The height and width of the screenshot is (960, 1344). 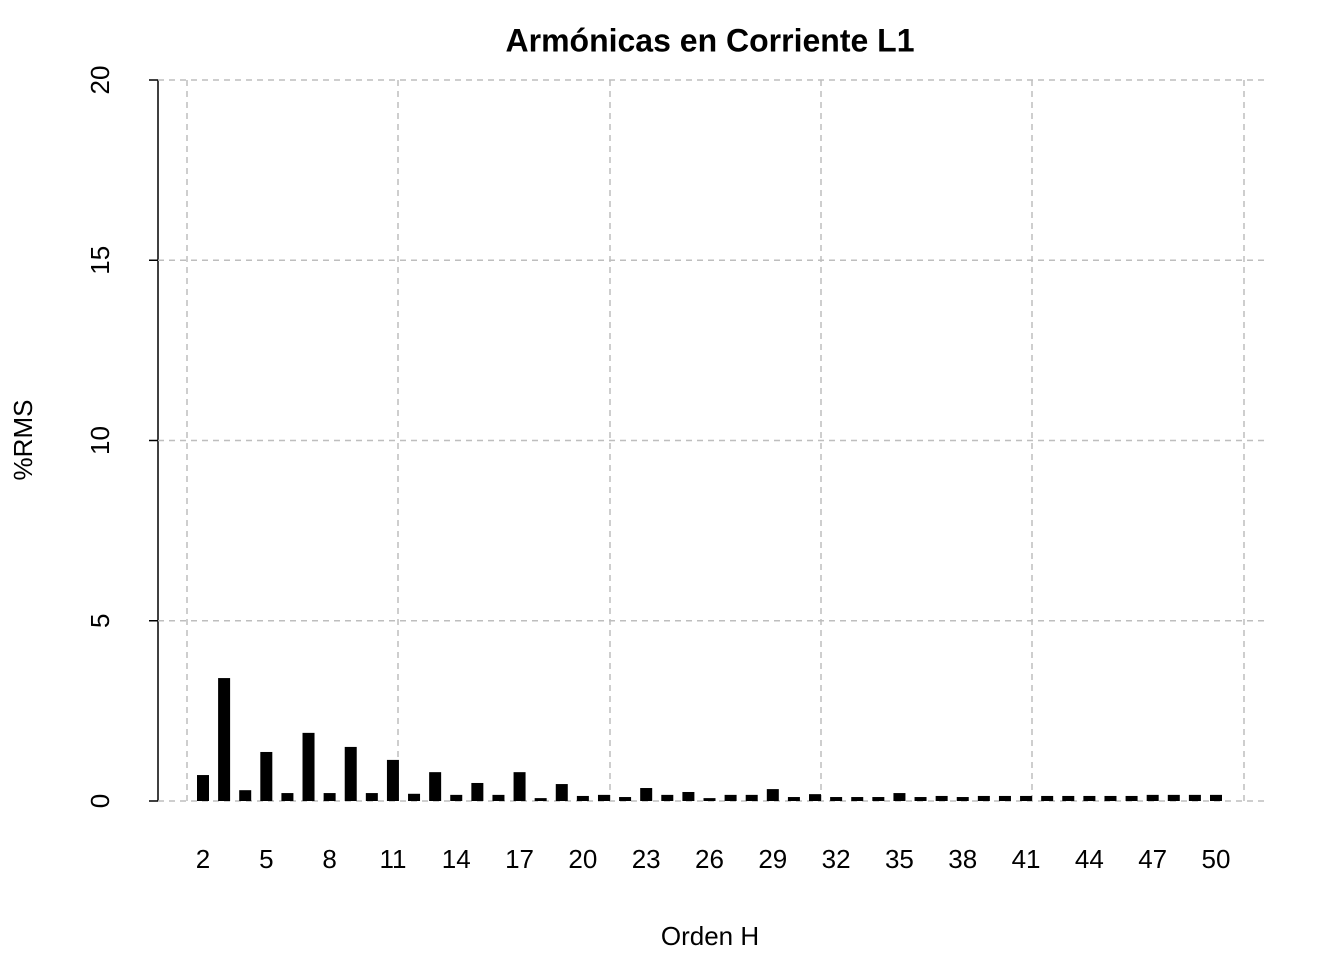 I want to click on y-tick-label: 20, so click(x=100, y=80).